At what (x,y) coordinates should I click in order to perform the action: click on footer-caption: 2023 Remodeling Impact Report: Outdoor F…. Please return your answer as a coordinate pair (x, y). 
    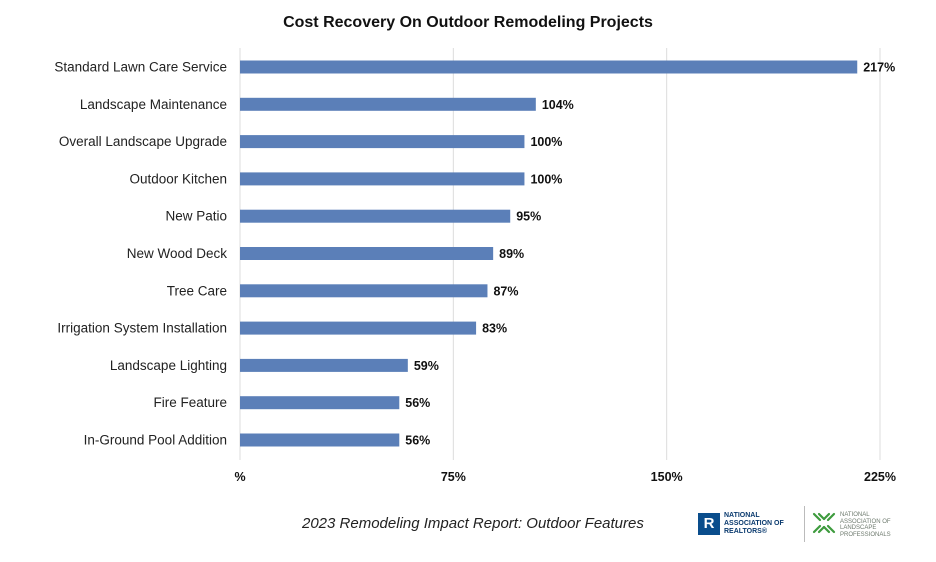
    Looking at the image, I should click on (473, 523).